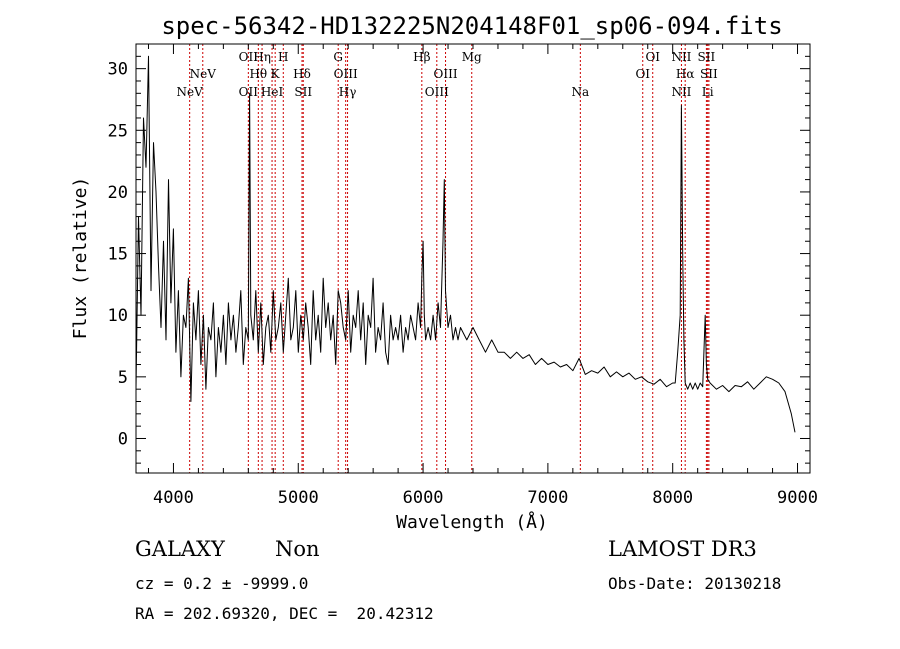 This screenshot has width=900, height=649. What do you see at coordinates (547, 498) in the screenshot?
I see `x-tick-label: 7000` at bounding box center [547, 498].